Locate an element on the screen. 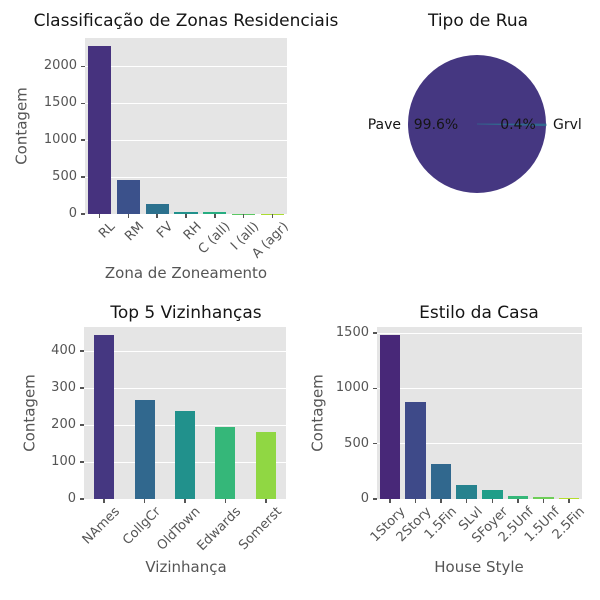 This screenshot has width=600, height=600. bar-Somerst is located at coordinates (265, 465).